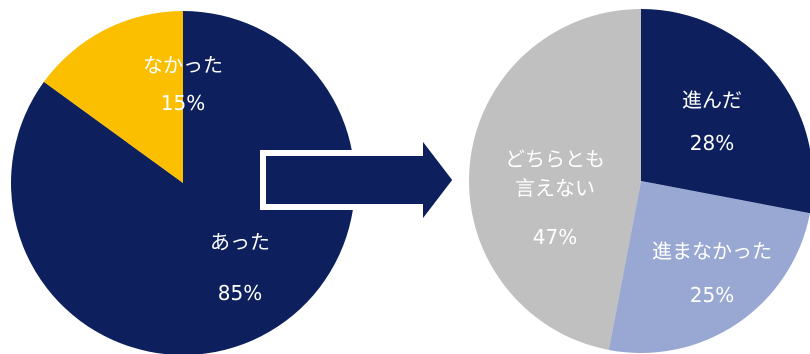 This screenshot has height=354, width=810. I want to click on slice-label-susumanakatta: 進まなかった, so click(712, 251).